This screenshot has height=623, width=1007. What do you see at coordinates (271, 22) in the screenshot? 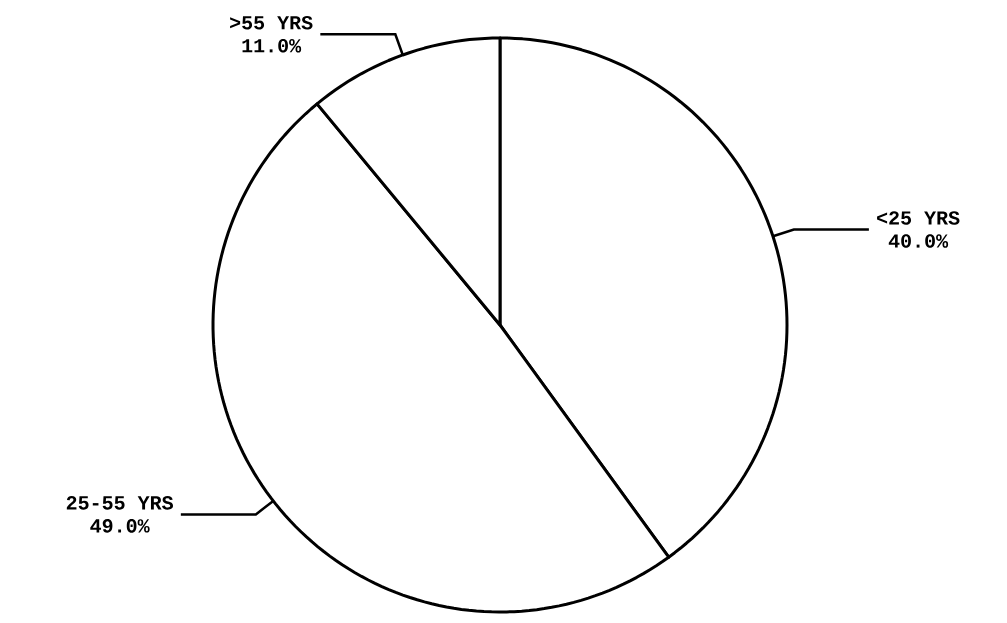
I see `slice-label: >55 YRS` at bounding box center [271, 22].